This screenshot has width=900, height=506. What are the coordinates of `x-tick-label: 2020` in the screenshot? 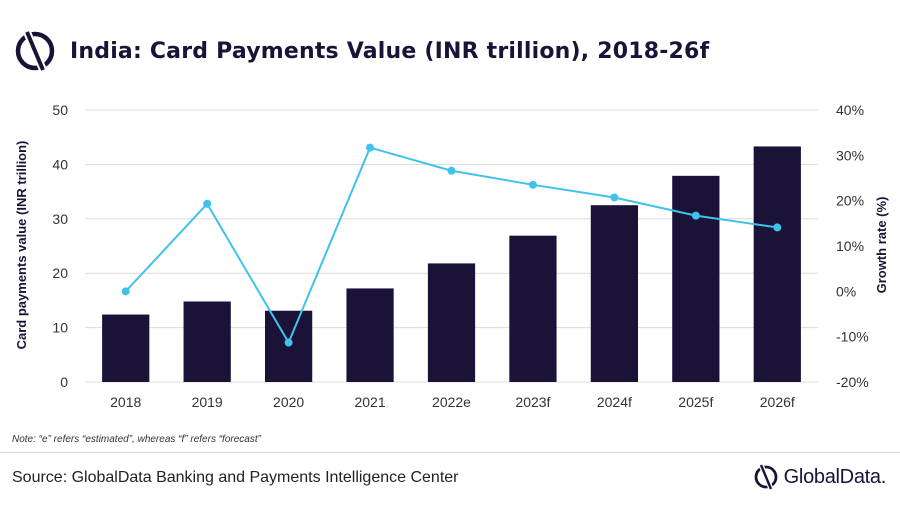 It's located at (288, 402).